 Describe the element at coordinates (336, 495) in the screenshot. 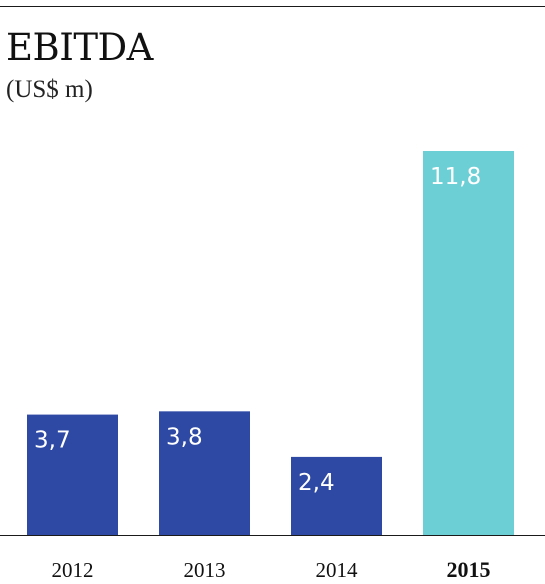

I see `bar-2014` at that location.